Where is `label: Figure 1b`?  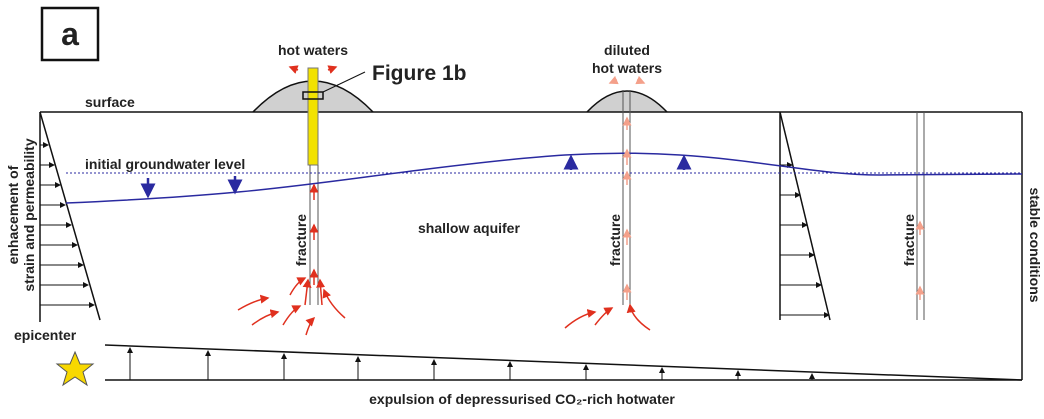
label: Figure 1b is located at coordinates (419, 73).